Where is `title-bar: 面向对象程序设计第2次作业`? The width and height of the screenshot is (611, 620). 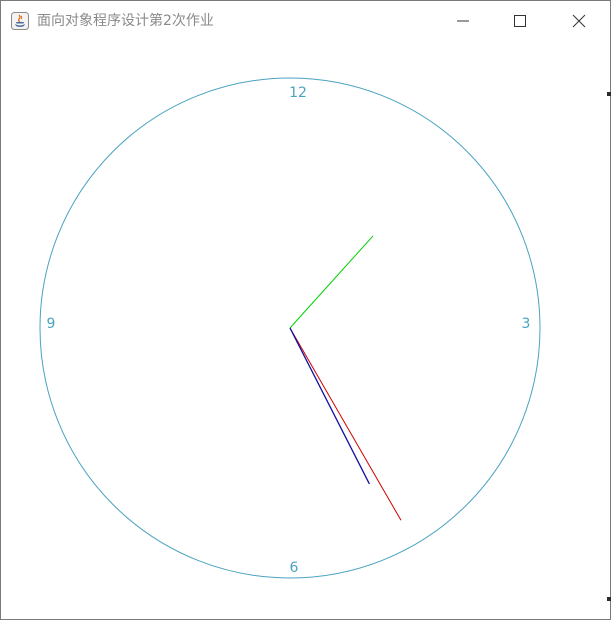 title-bar: 面向对象程序设计第2次作业 is located at coordinates (305, 21).